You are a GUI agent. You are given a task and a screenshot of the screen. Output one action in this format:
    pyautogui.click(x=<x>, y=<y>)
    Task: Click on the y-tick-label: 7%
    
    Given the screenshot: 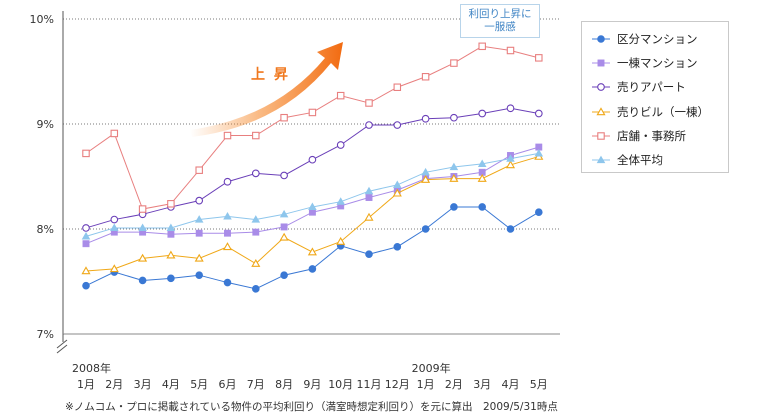 What is the action you would take?
    pyautogui.click(x=45, y=334)
    